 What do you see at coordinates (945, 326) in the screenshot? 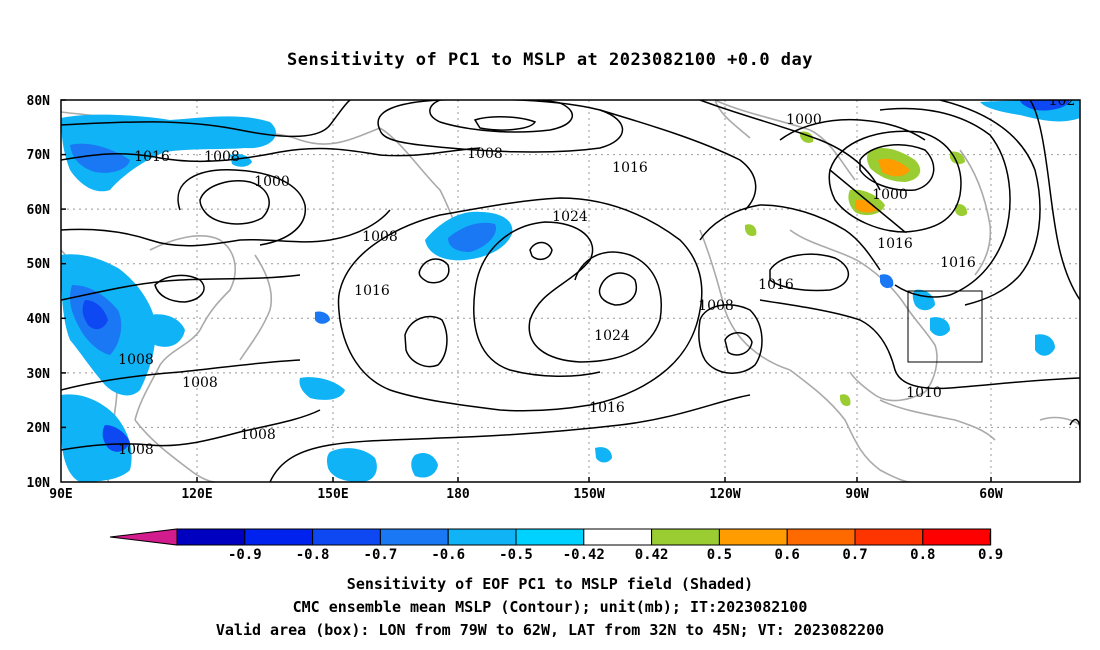
I see `valid-area-box` at bounding box center [945, 326].